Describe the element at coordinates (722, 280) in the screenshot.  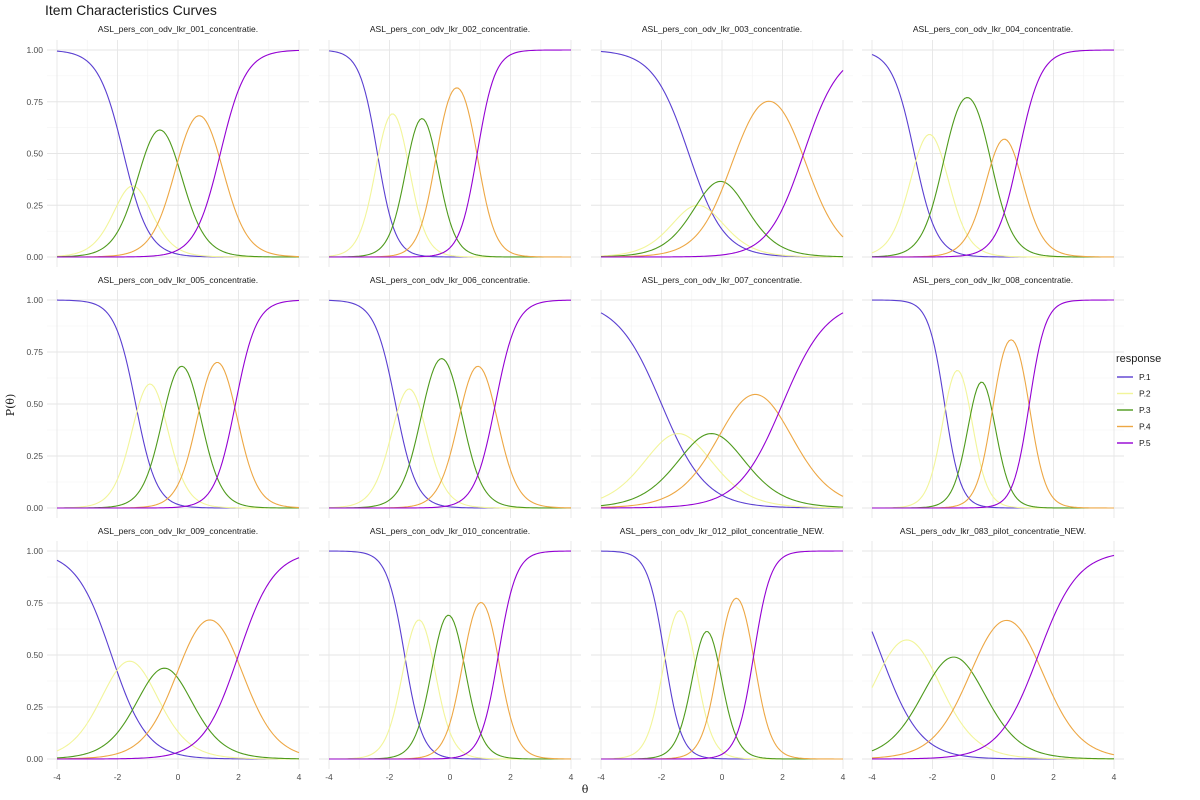
I see `facet-strip-label: ASL_pers_con_odv_lkr_007_concentratie.` at that location.